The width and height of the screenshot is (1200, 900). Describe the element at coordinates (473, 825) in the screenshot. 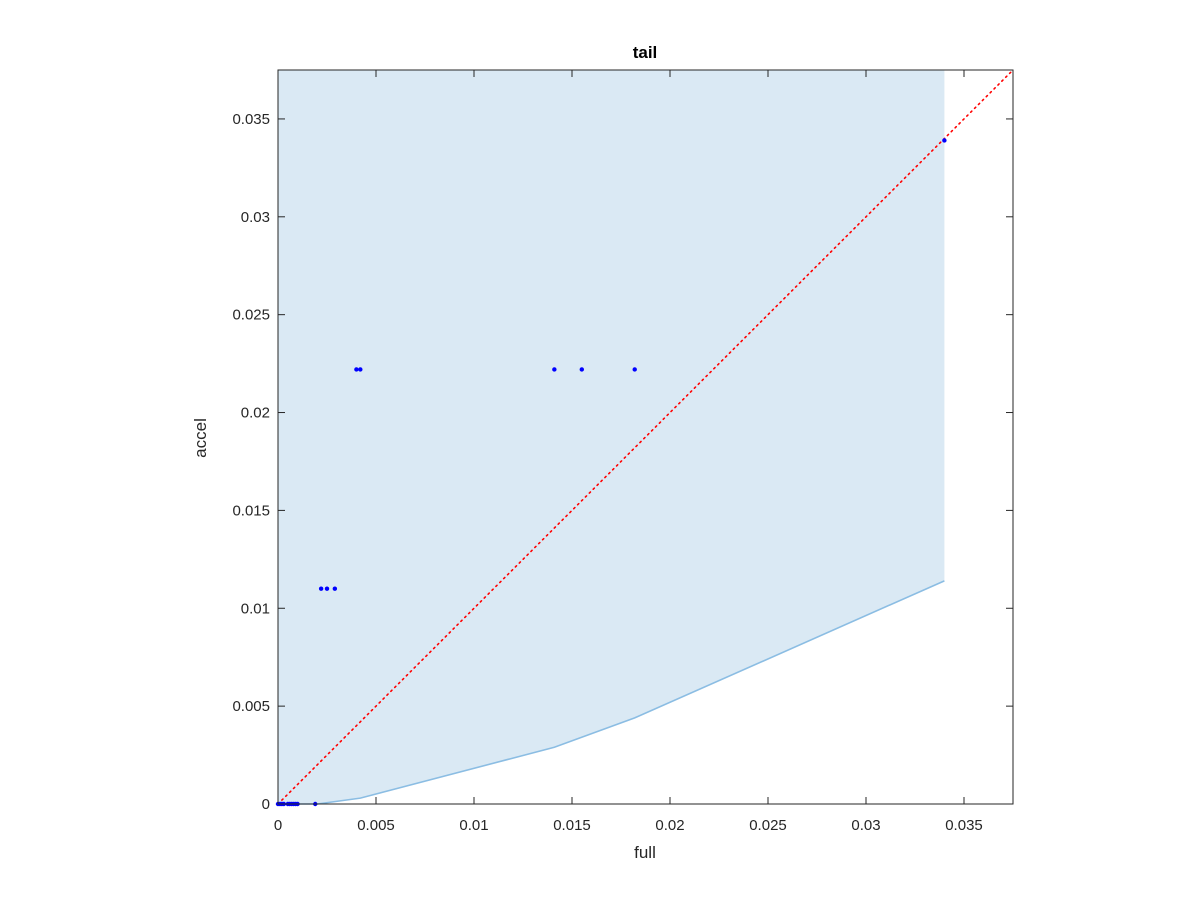

I see `x-tick-label: 0.01` at that location.